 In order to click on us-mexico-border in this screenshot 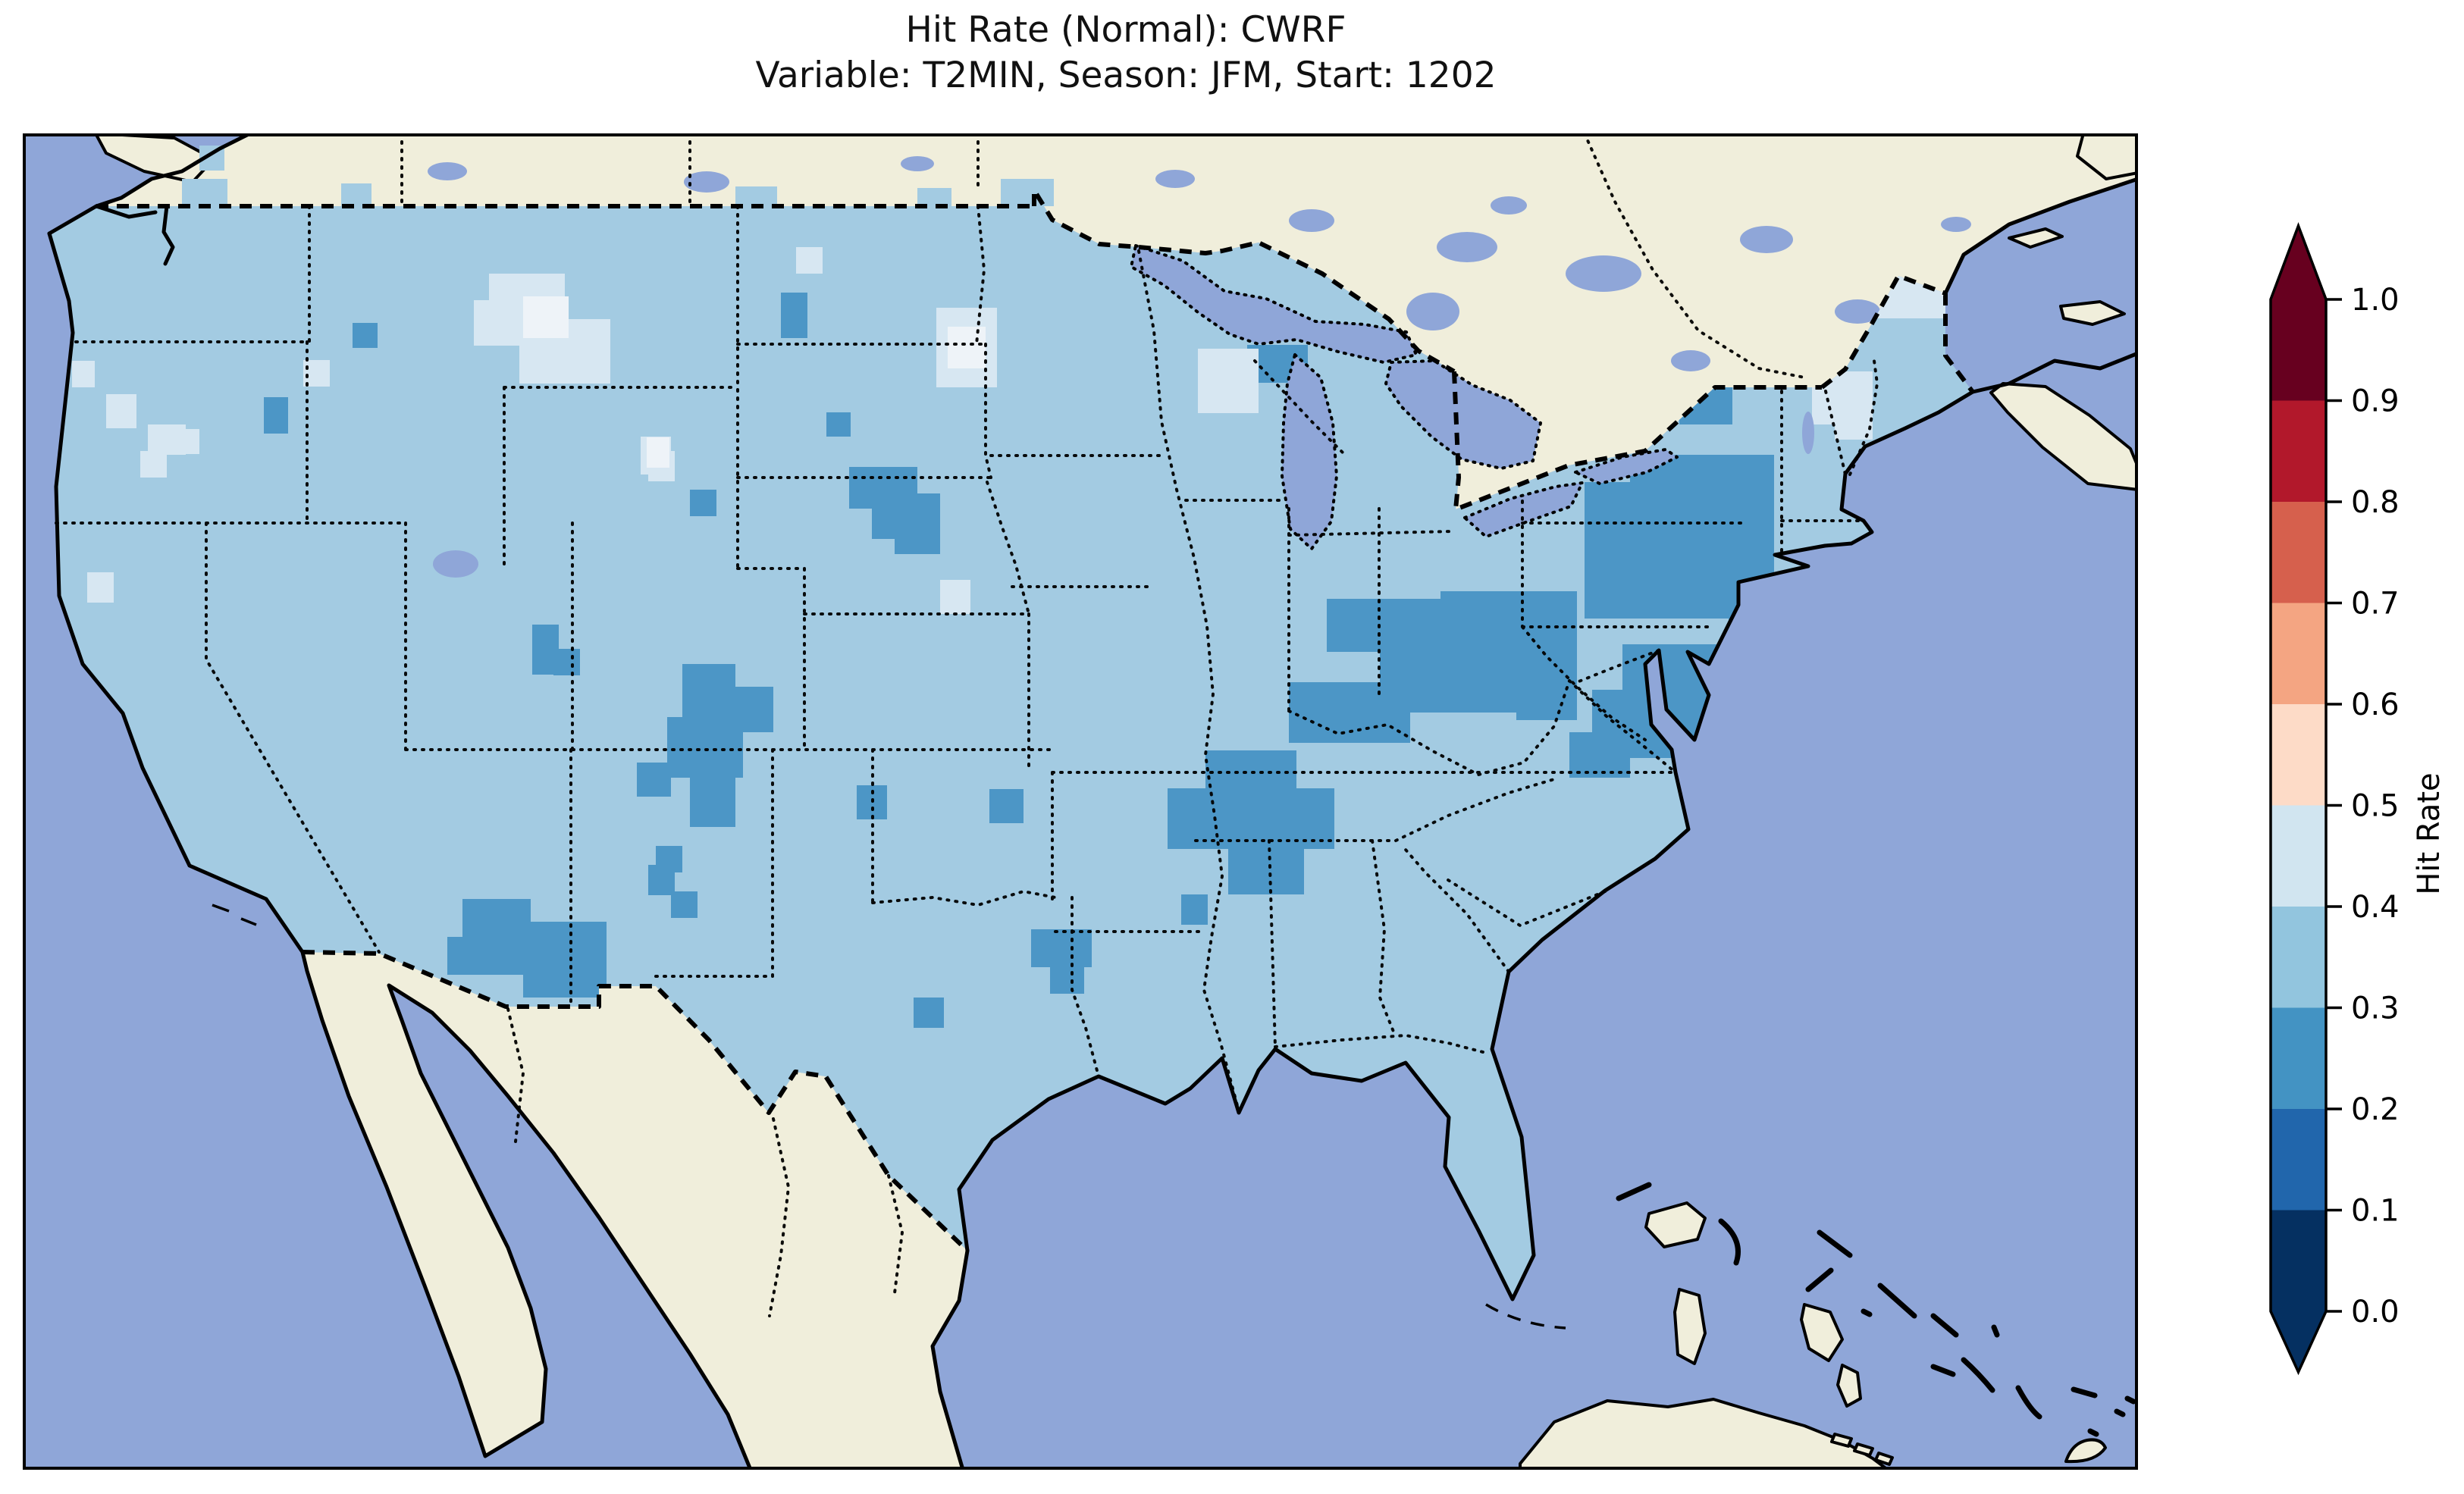, I will do `click(636, 1101)`.